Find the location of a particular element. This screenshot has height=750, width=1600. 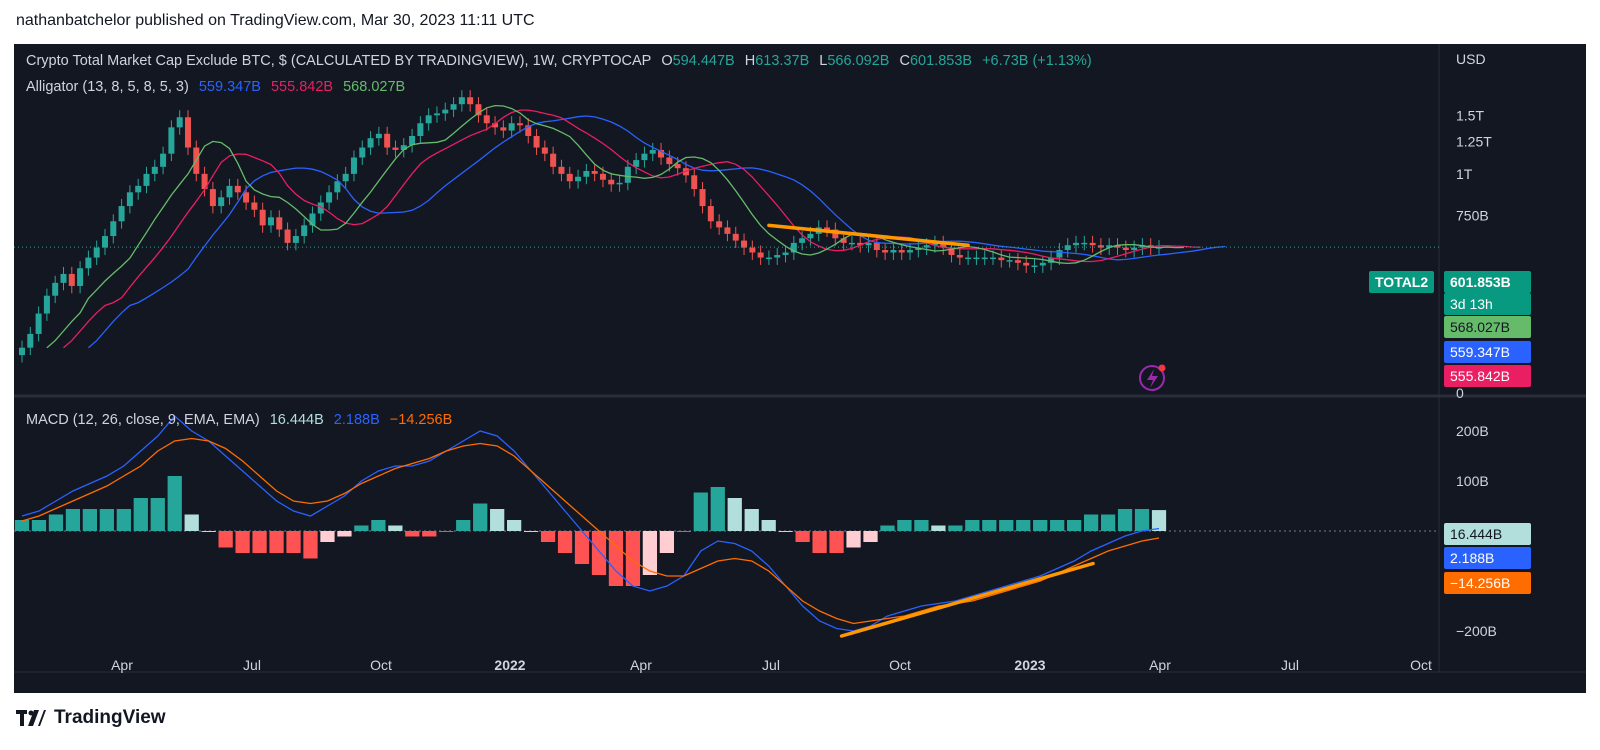

tradingview-brand: TradingView is located at coordinates (91, 718).